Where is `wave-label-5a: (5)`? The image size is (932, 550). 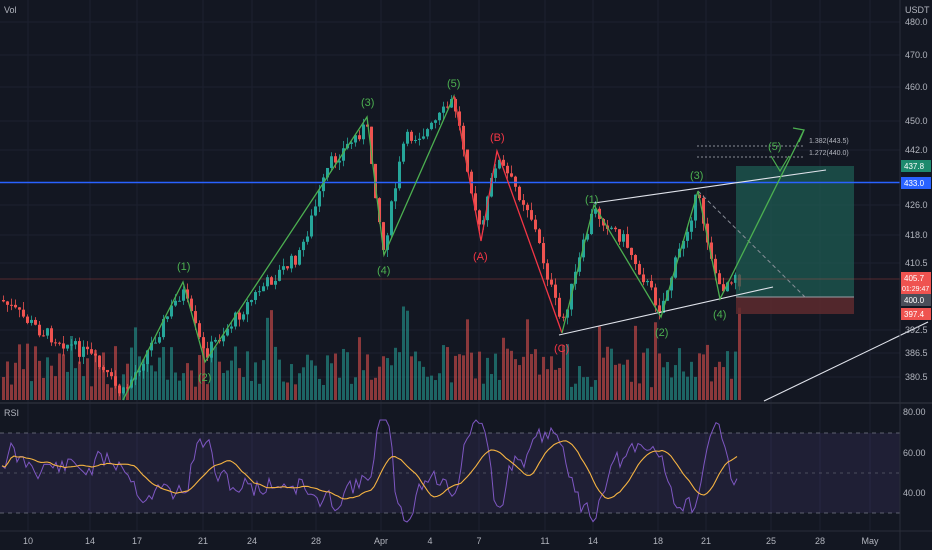 wave-label-5a: (5) is located at coordinates (453, 84).